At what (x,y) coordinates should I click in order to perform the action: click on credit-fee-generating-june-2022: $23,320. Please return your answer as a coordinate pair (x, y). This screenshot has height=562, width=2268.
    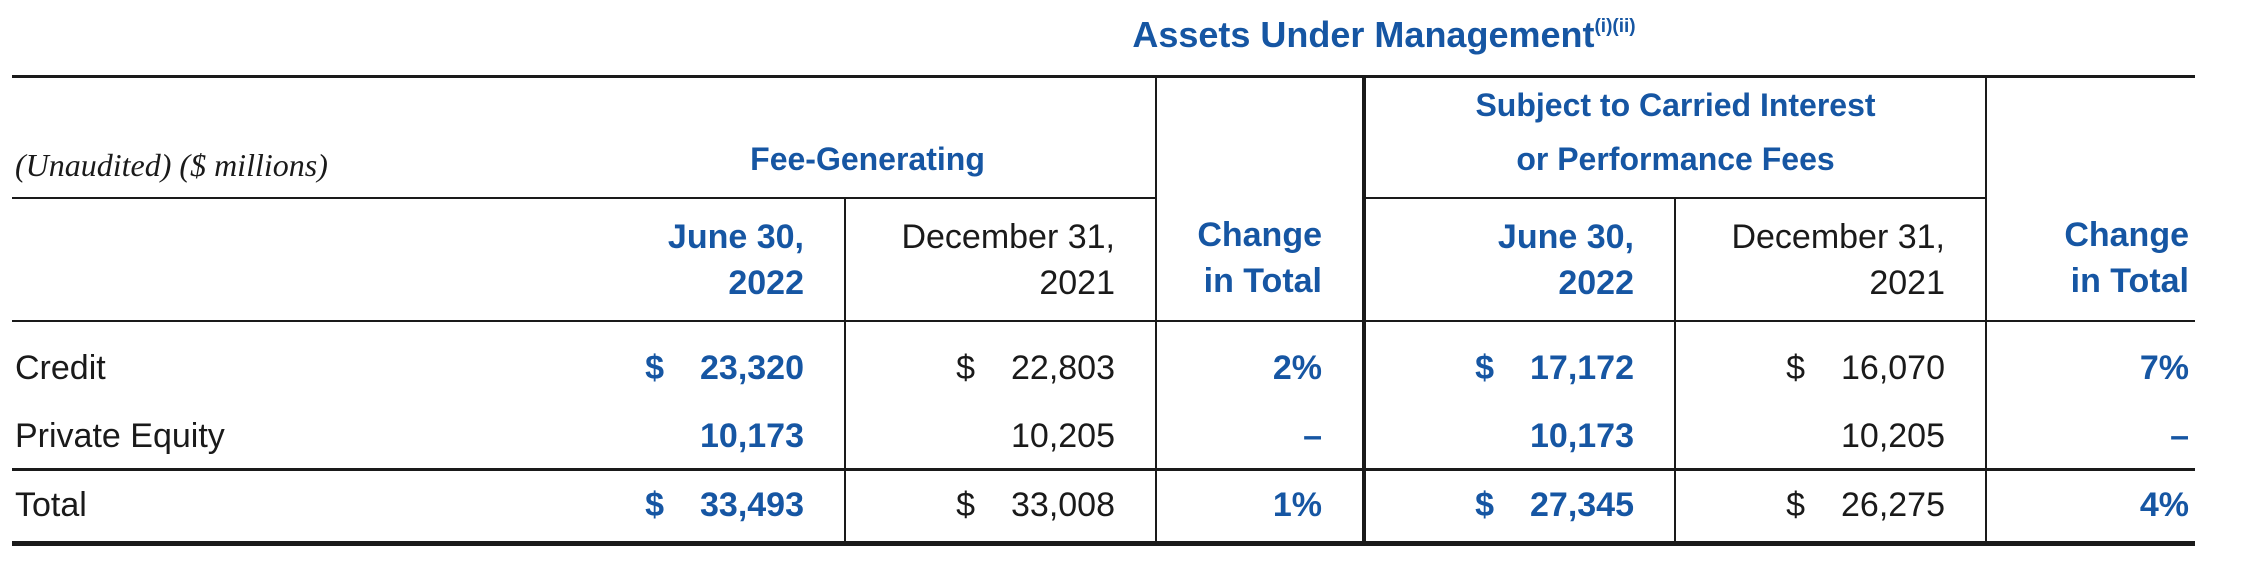
    Looking at the image, I should click on (712, 363).